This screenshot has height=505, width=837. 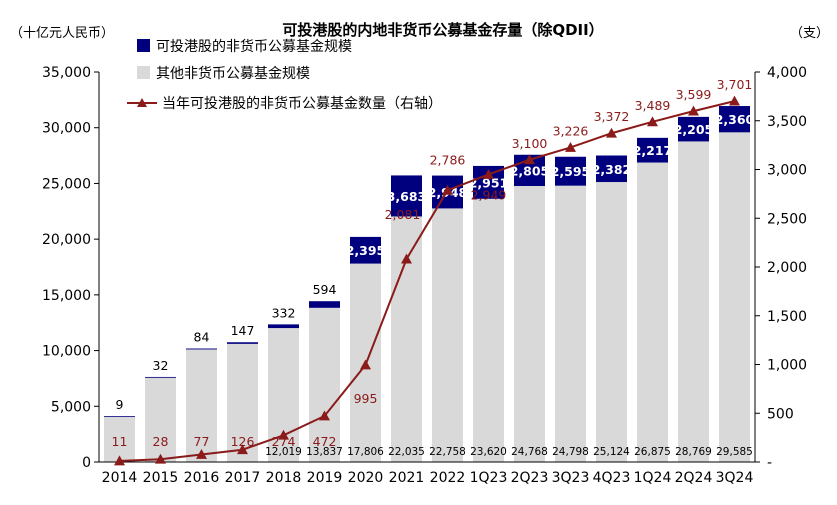 I want to click on bar-hk-eligible-label: 332, so click(x=284, y=312).